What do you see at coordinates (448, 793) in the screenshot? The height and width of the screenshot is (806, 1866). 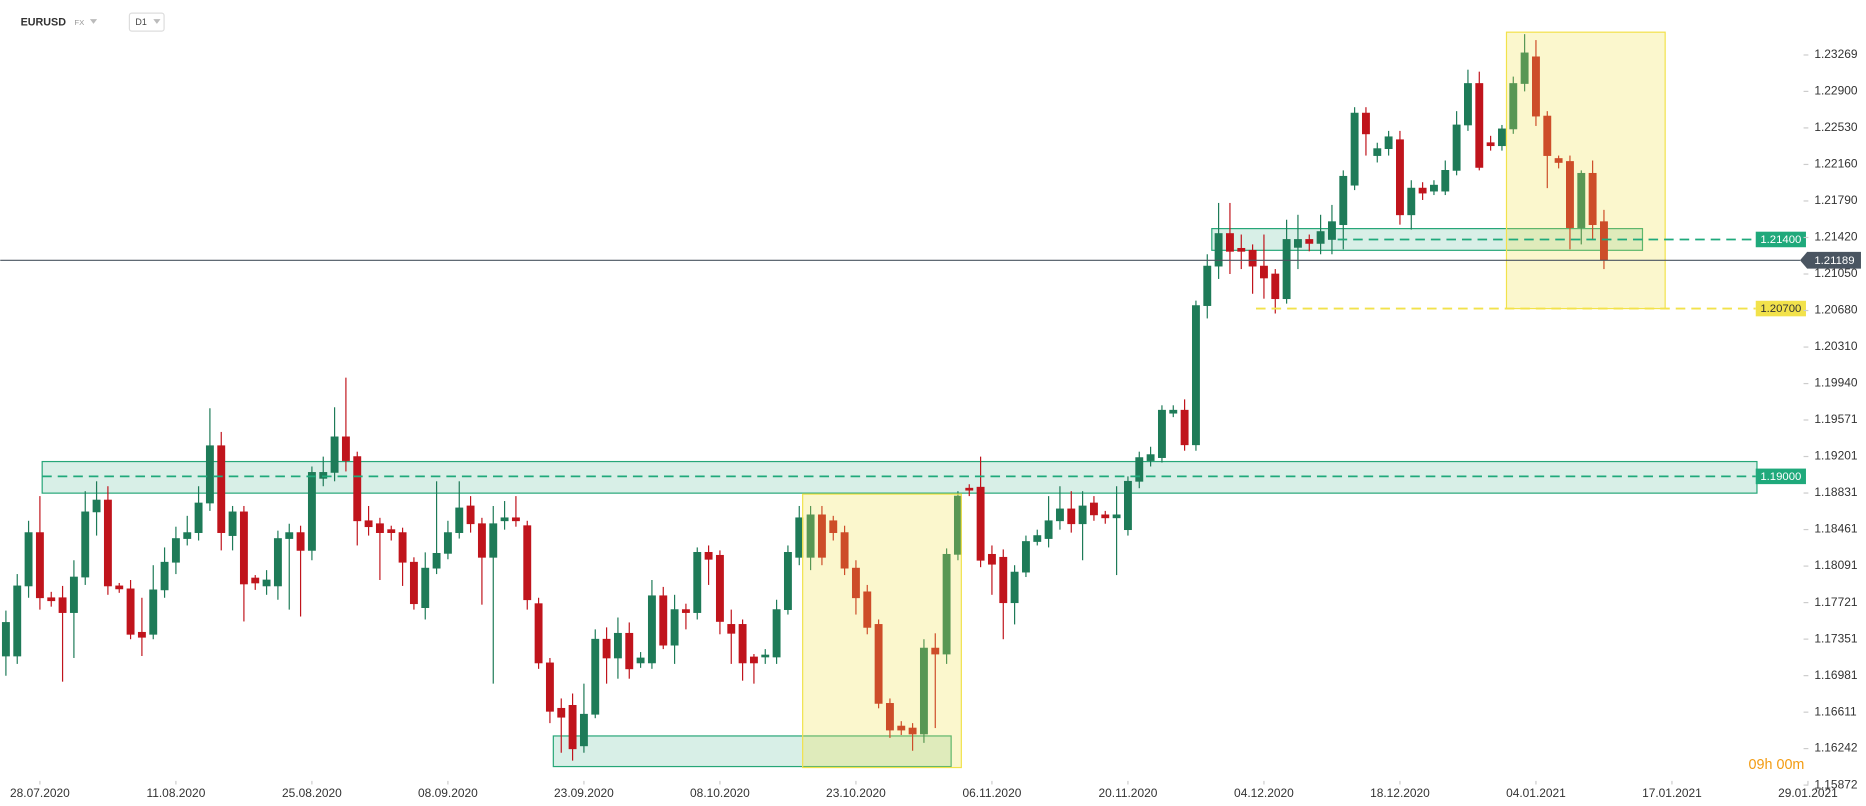 I see `x-tick-label: 08.09.2020` at bounding box center [448, 793].